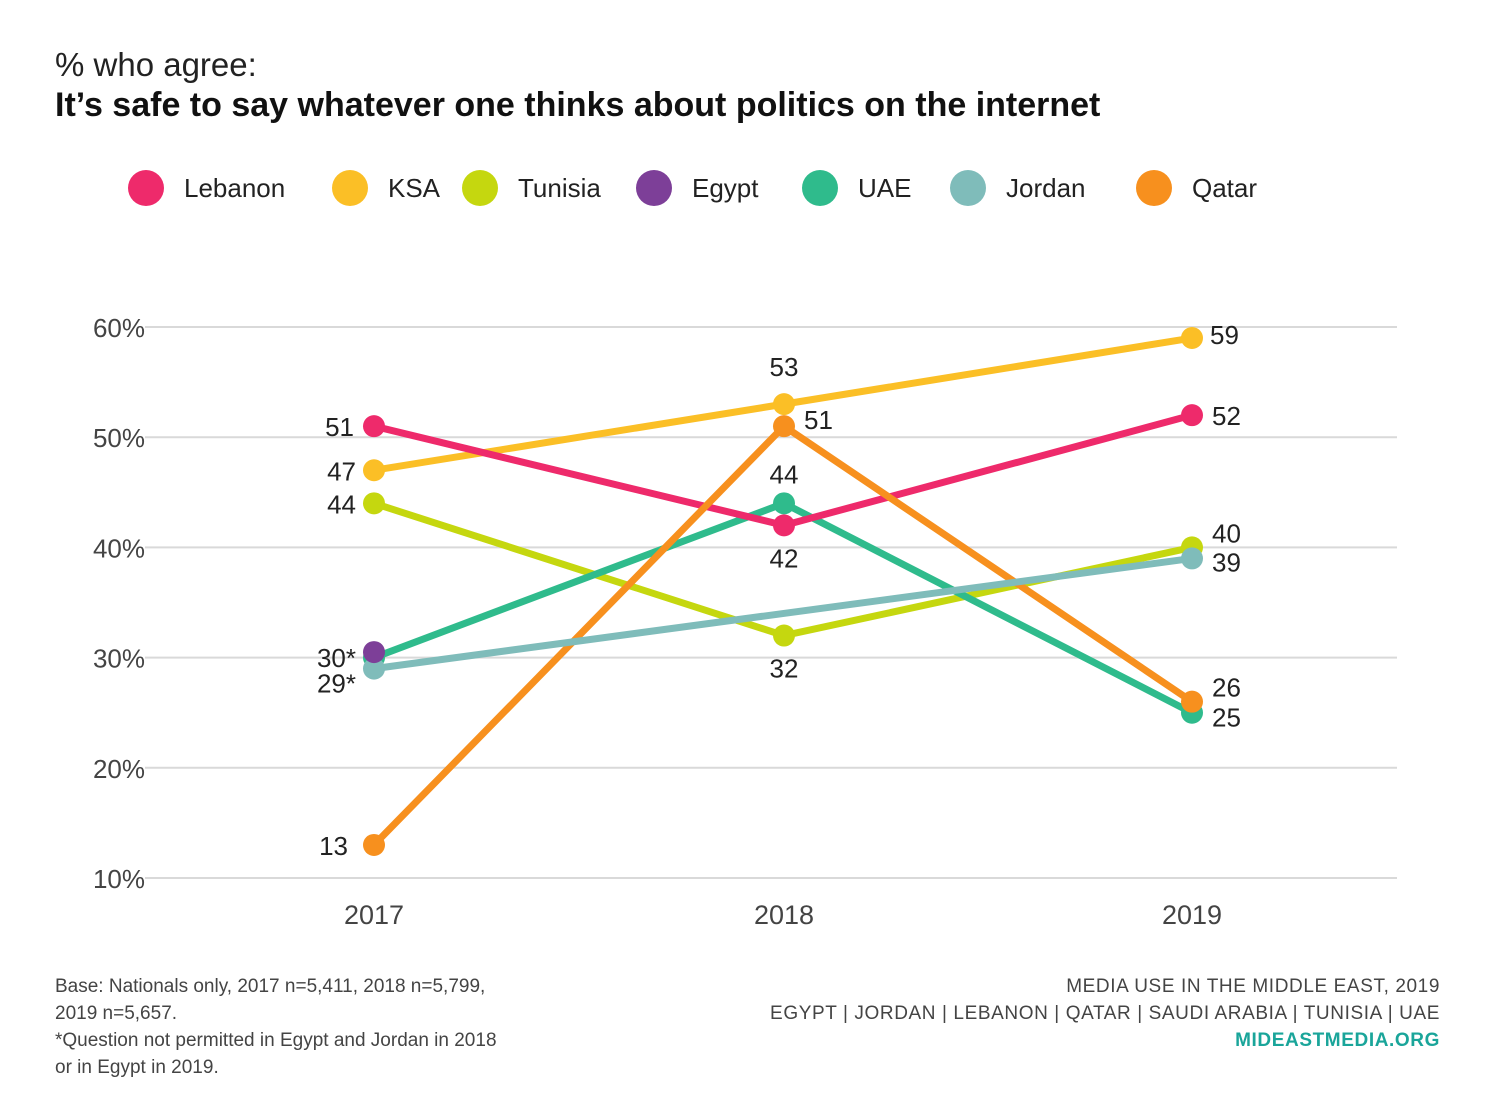  I want to click on data-label-tunisia: 32, so click(784, 669).